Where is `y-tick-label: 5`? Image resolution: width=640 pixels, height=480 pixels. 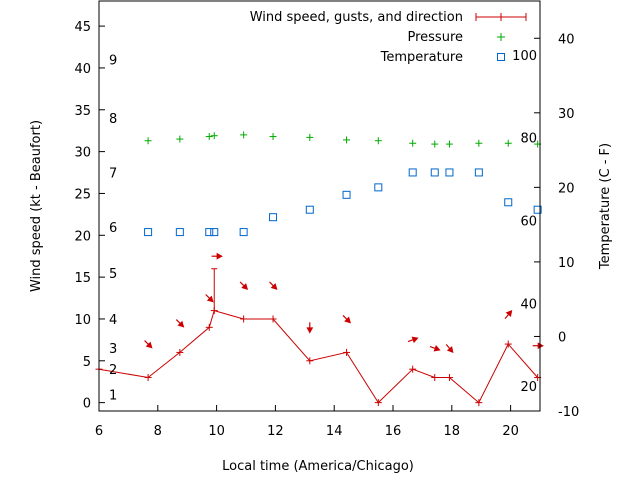
y-tick-label: 5 is located at coordinates (87, 362).